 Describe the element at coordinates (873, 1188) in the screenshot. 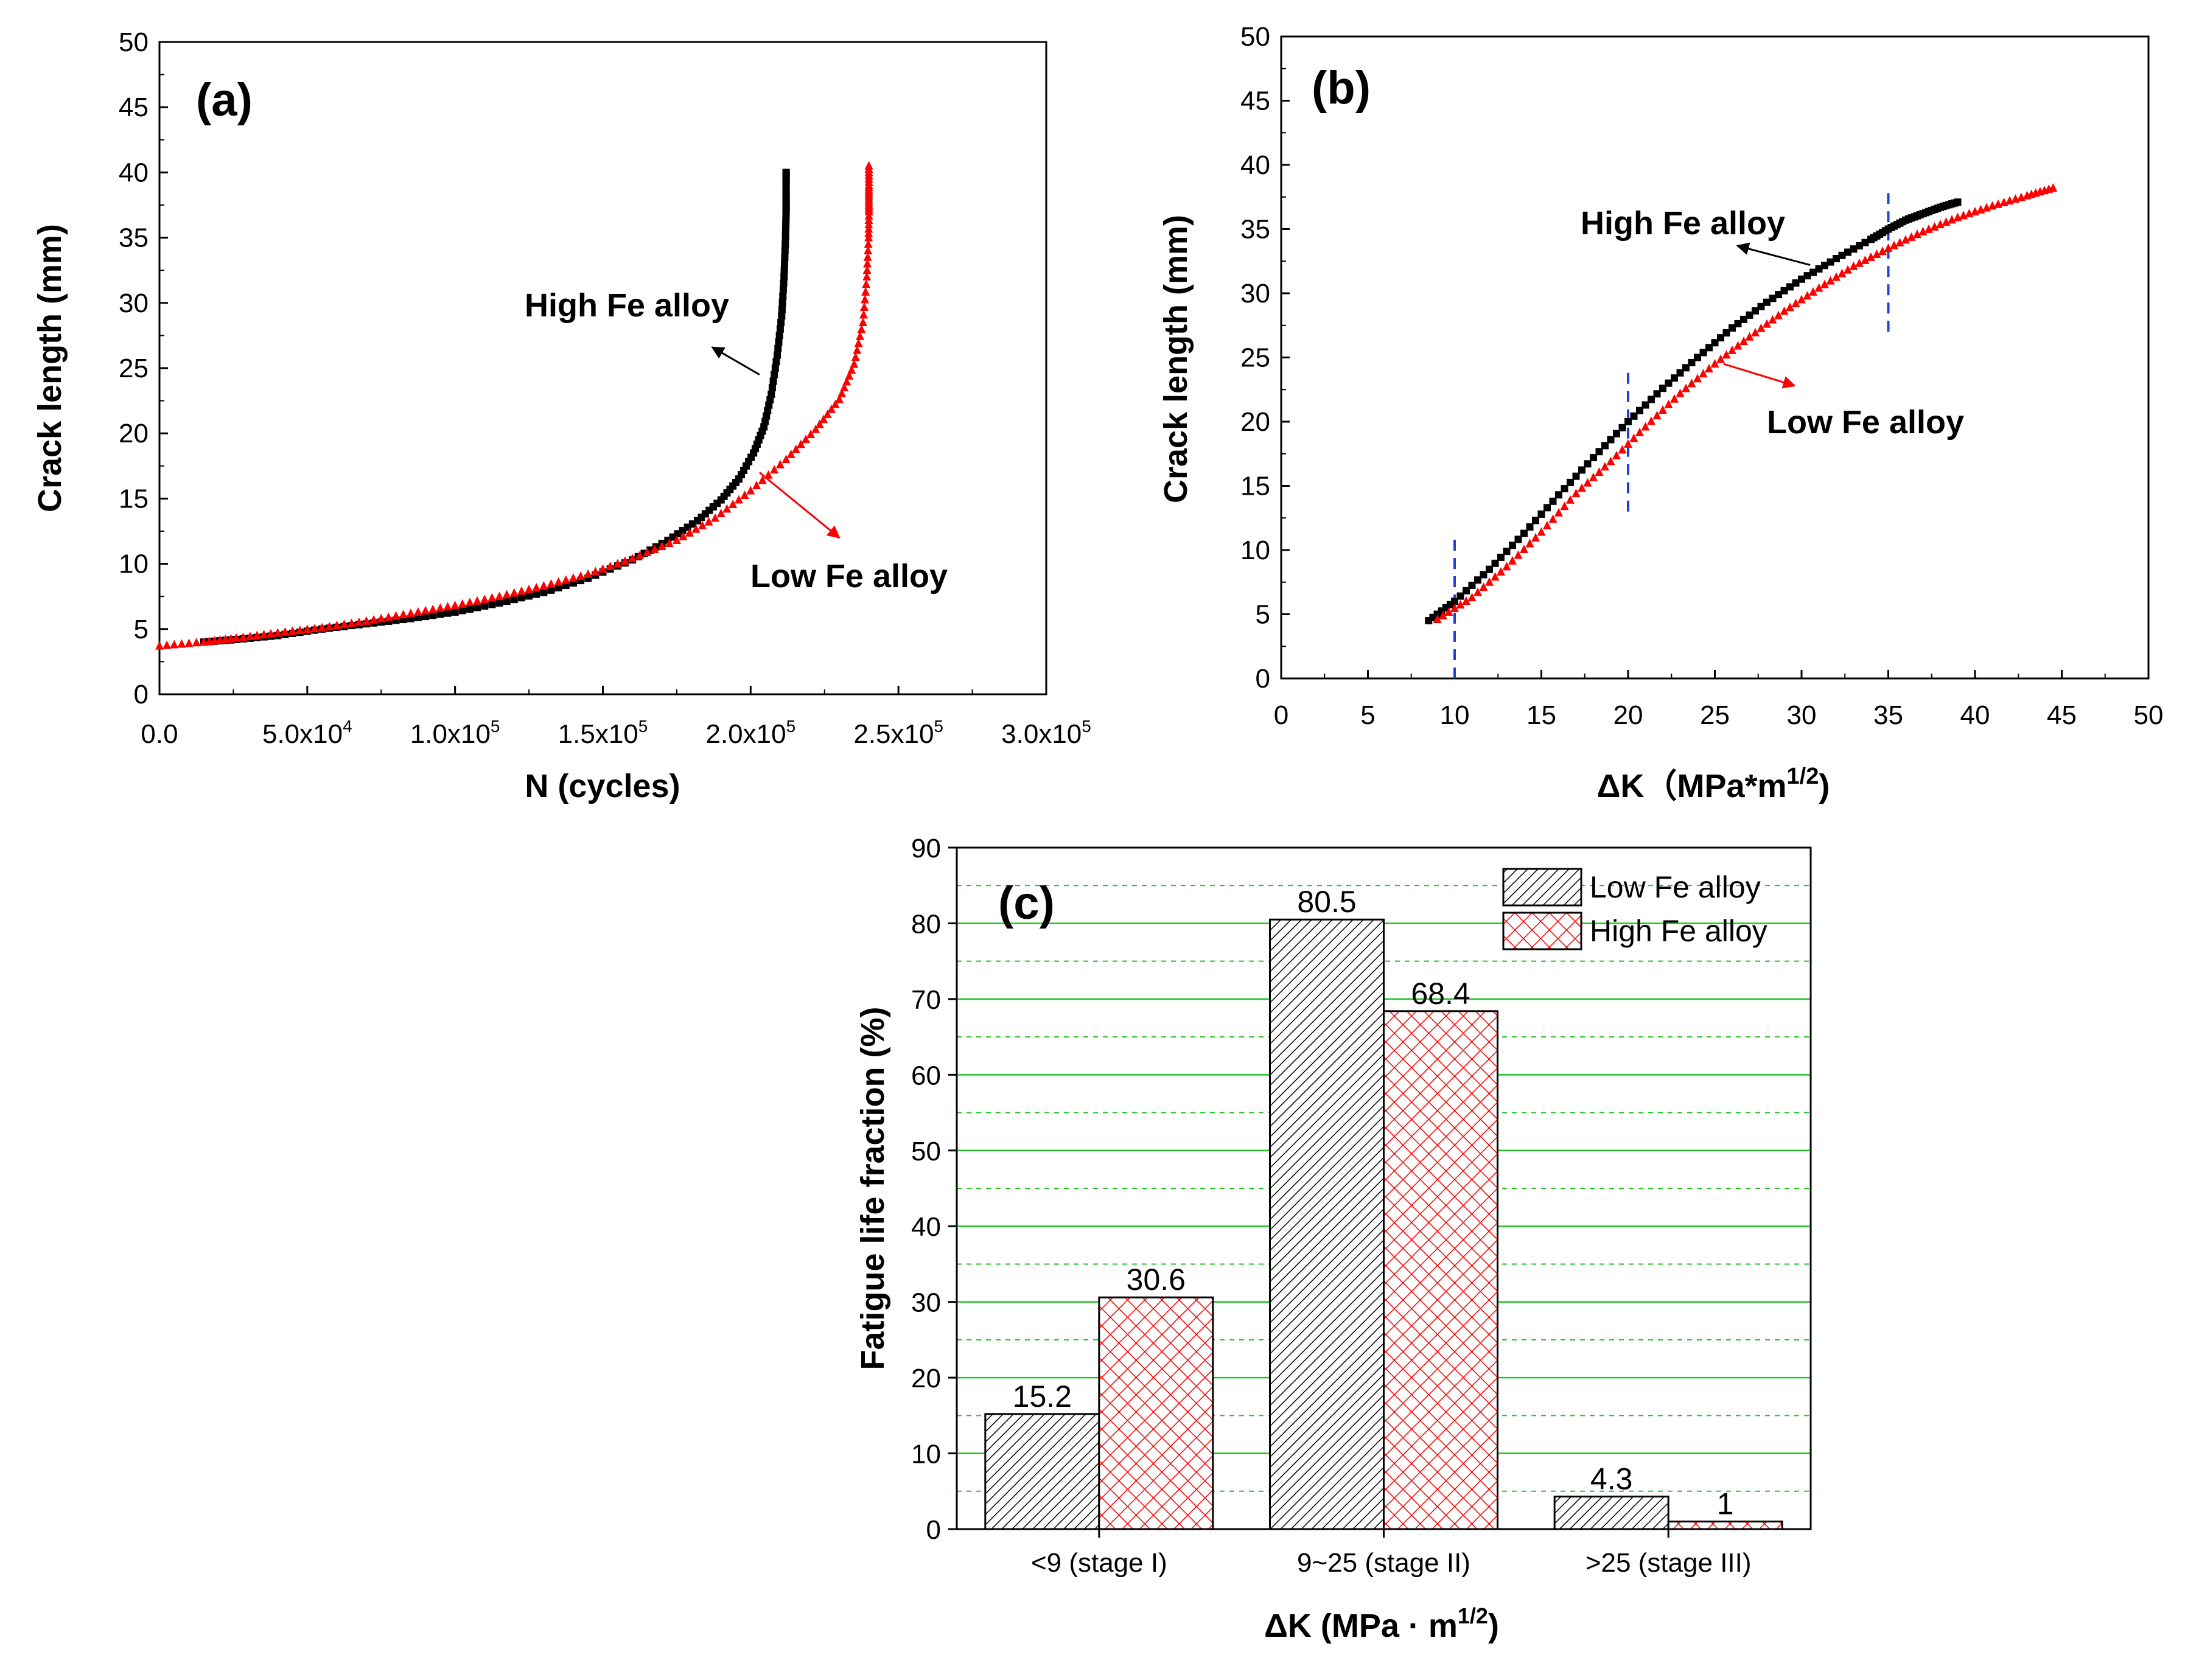

I see `y-axis-label: Fatigue life fraction (%)` at that location.